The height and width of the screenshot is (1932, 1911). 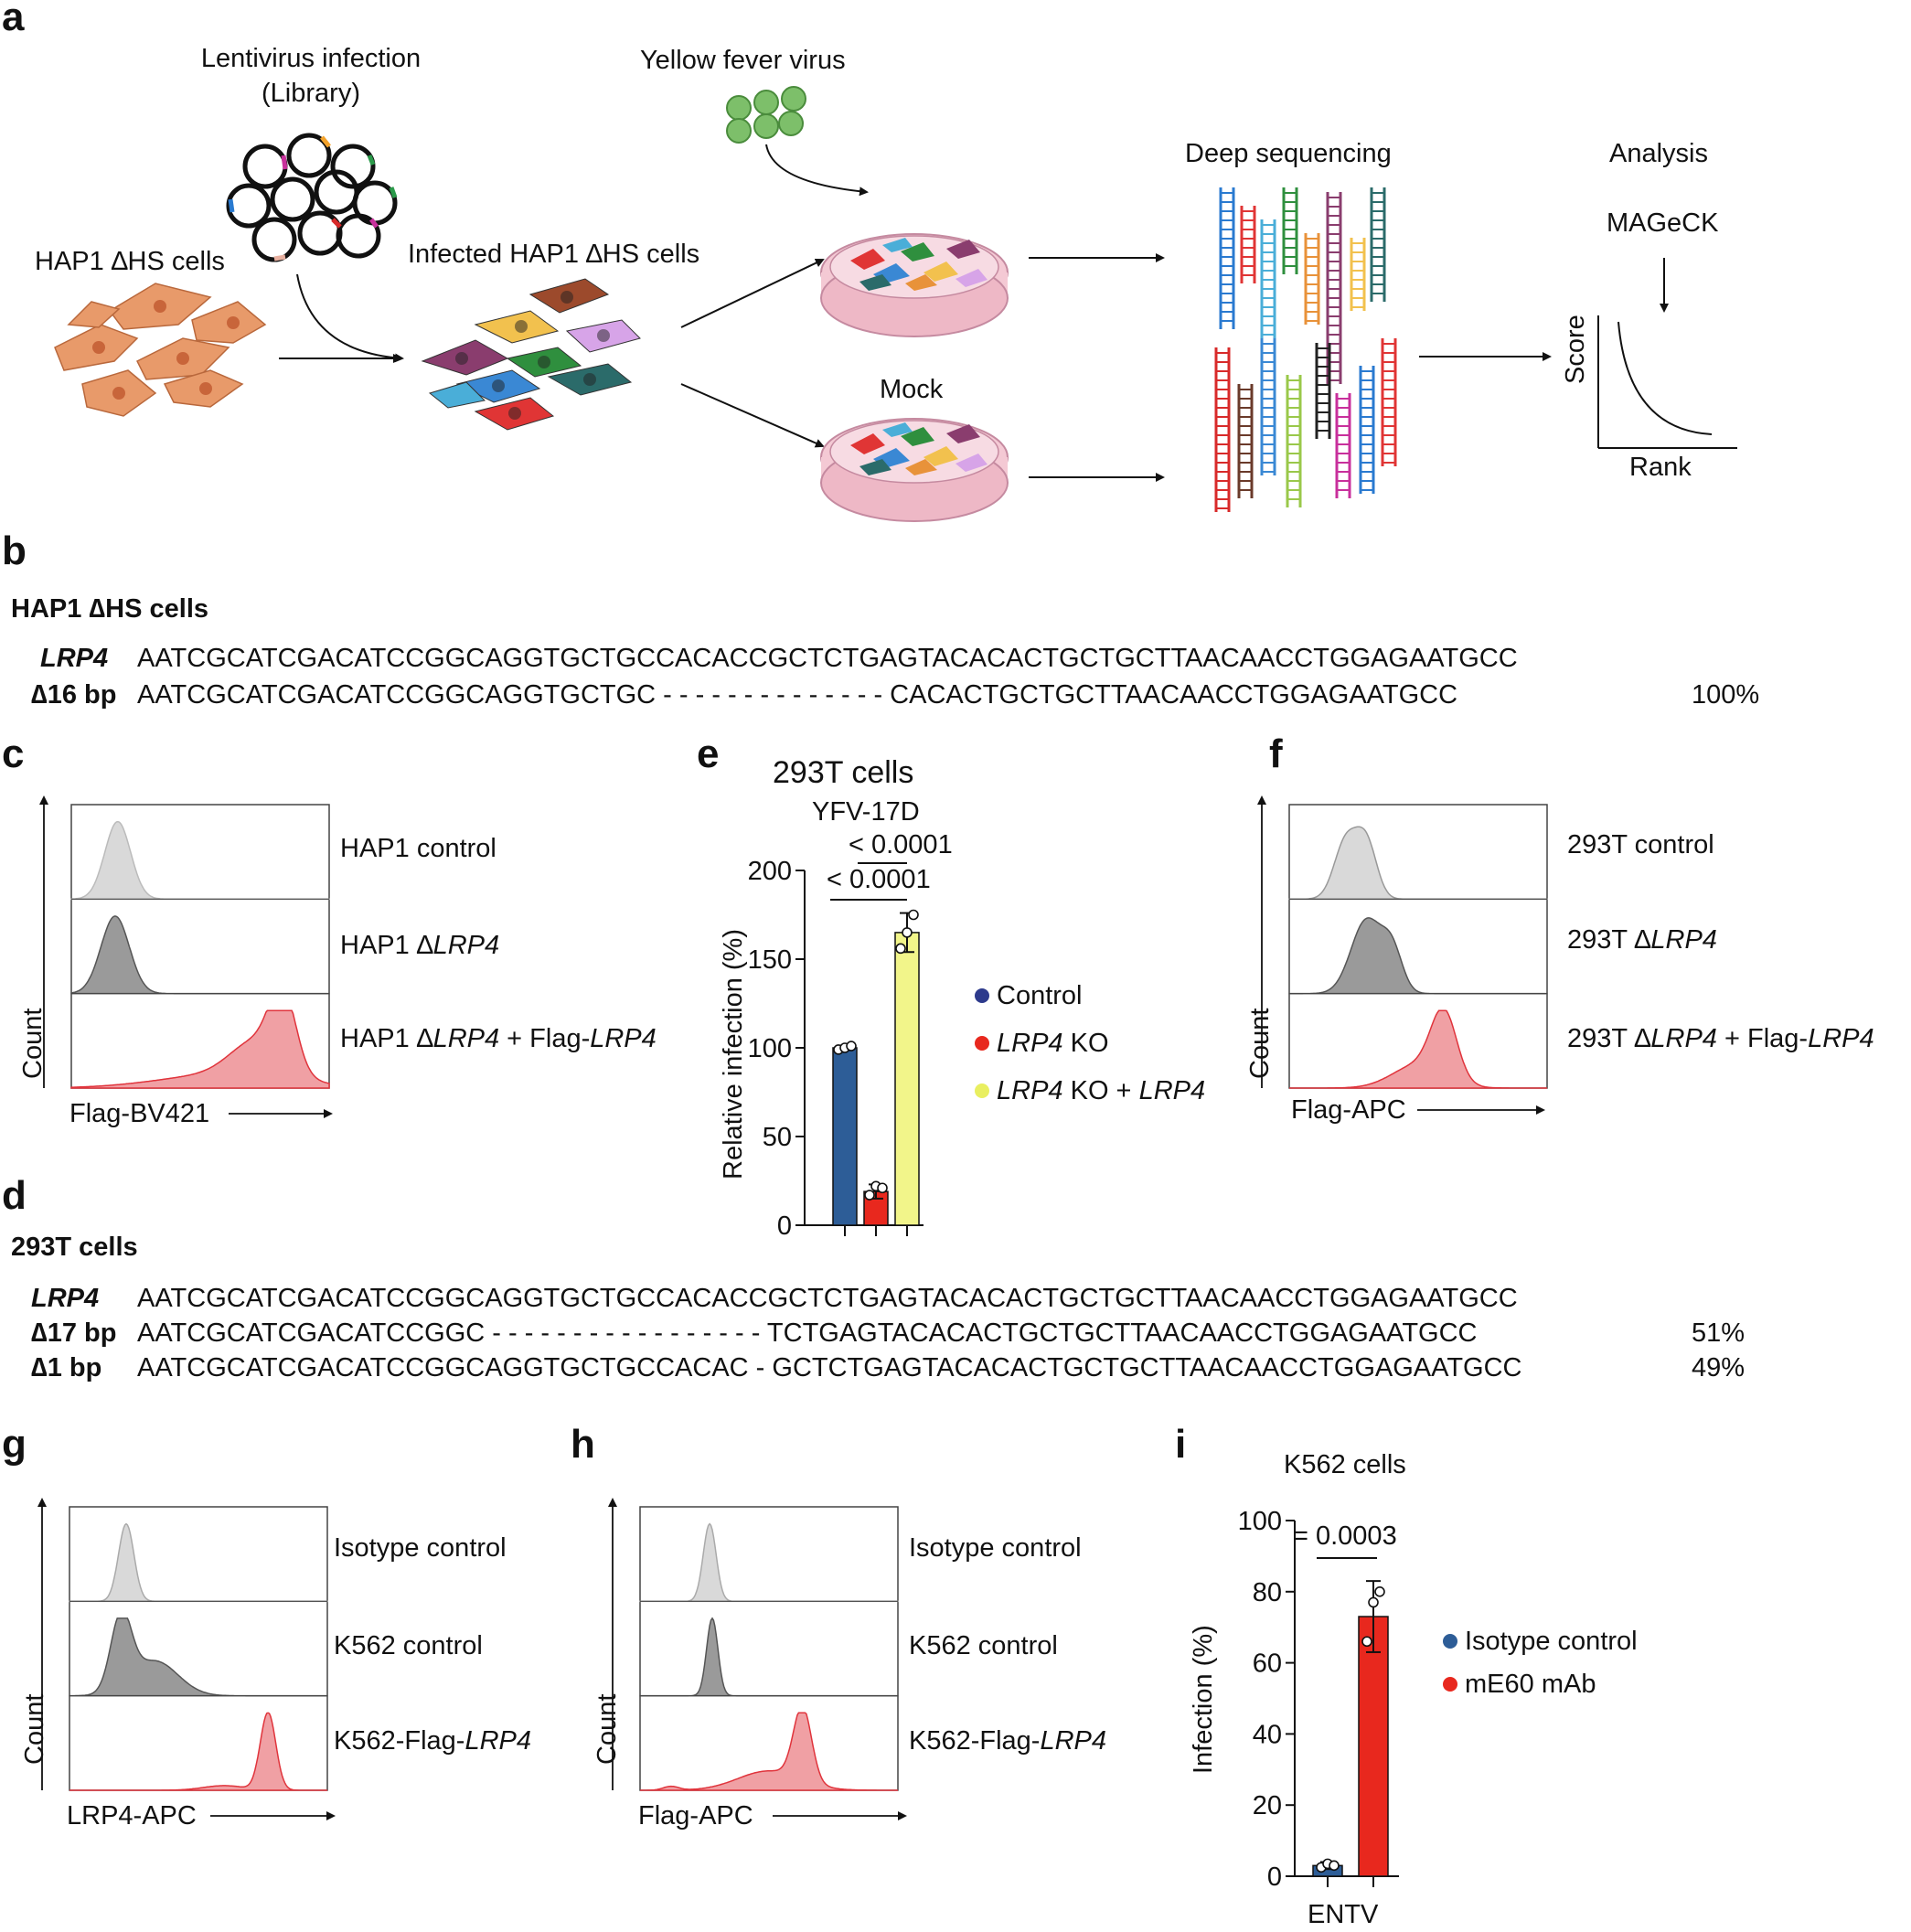 What do you see at coordinates (1101, 1090) in the screenshot?
I see `legend-label: LRP4 KO + LRP4` at bounding box center [1101, 1090].